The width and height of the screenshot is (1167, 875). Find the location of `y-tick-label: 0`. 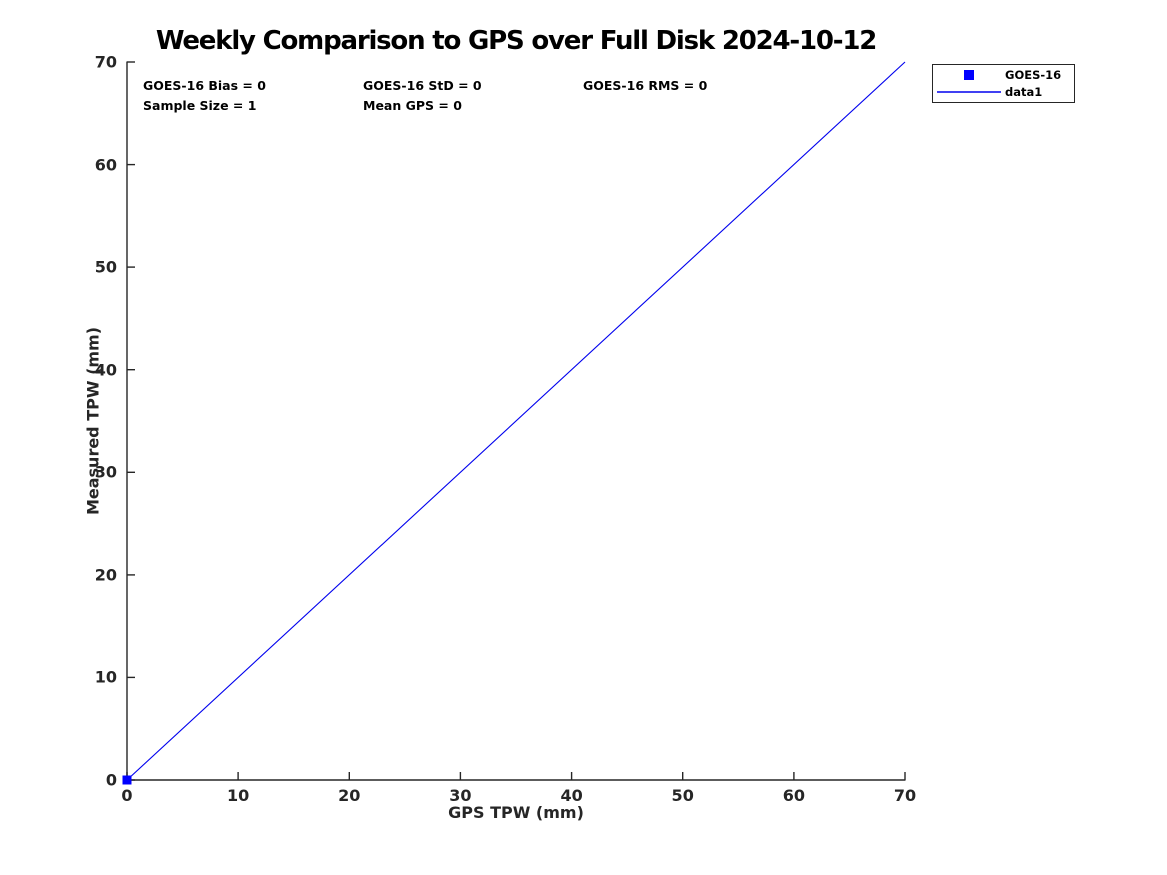

y-tick-label: 0 is located at coordinates (111, 780).